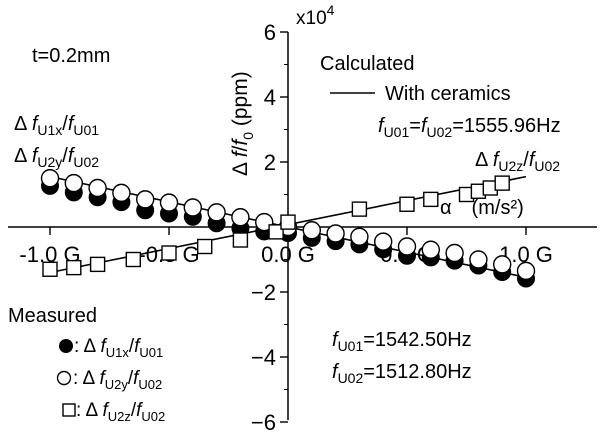 Image resolution: width=612 pixels, height=440 pixels. I want to click on y-axis-label: Δ f/f0 (ppm), so click(242, 123).